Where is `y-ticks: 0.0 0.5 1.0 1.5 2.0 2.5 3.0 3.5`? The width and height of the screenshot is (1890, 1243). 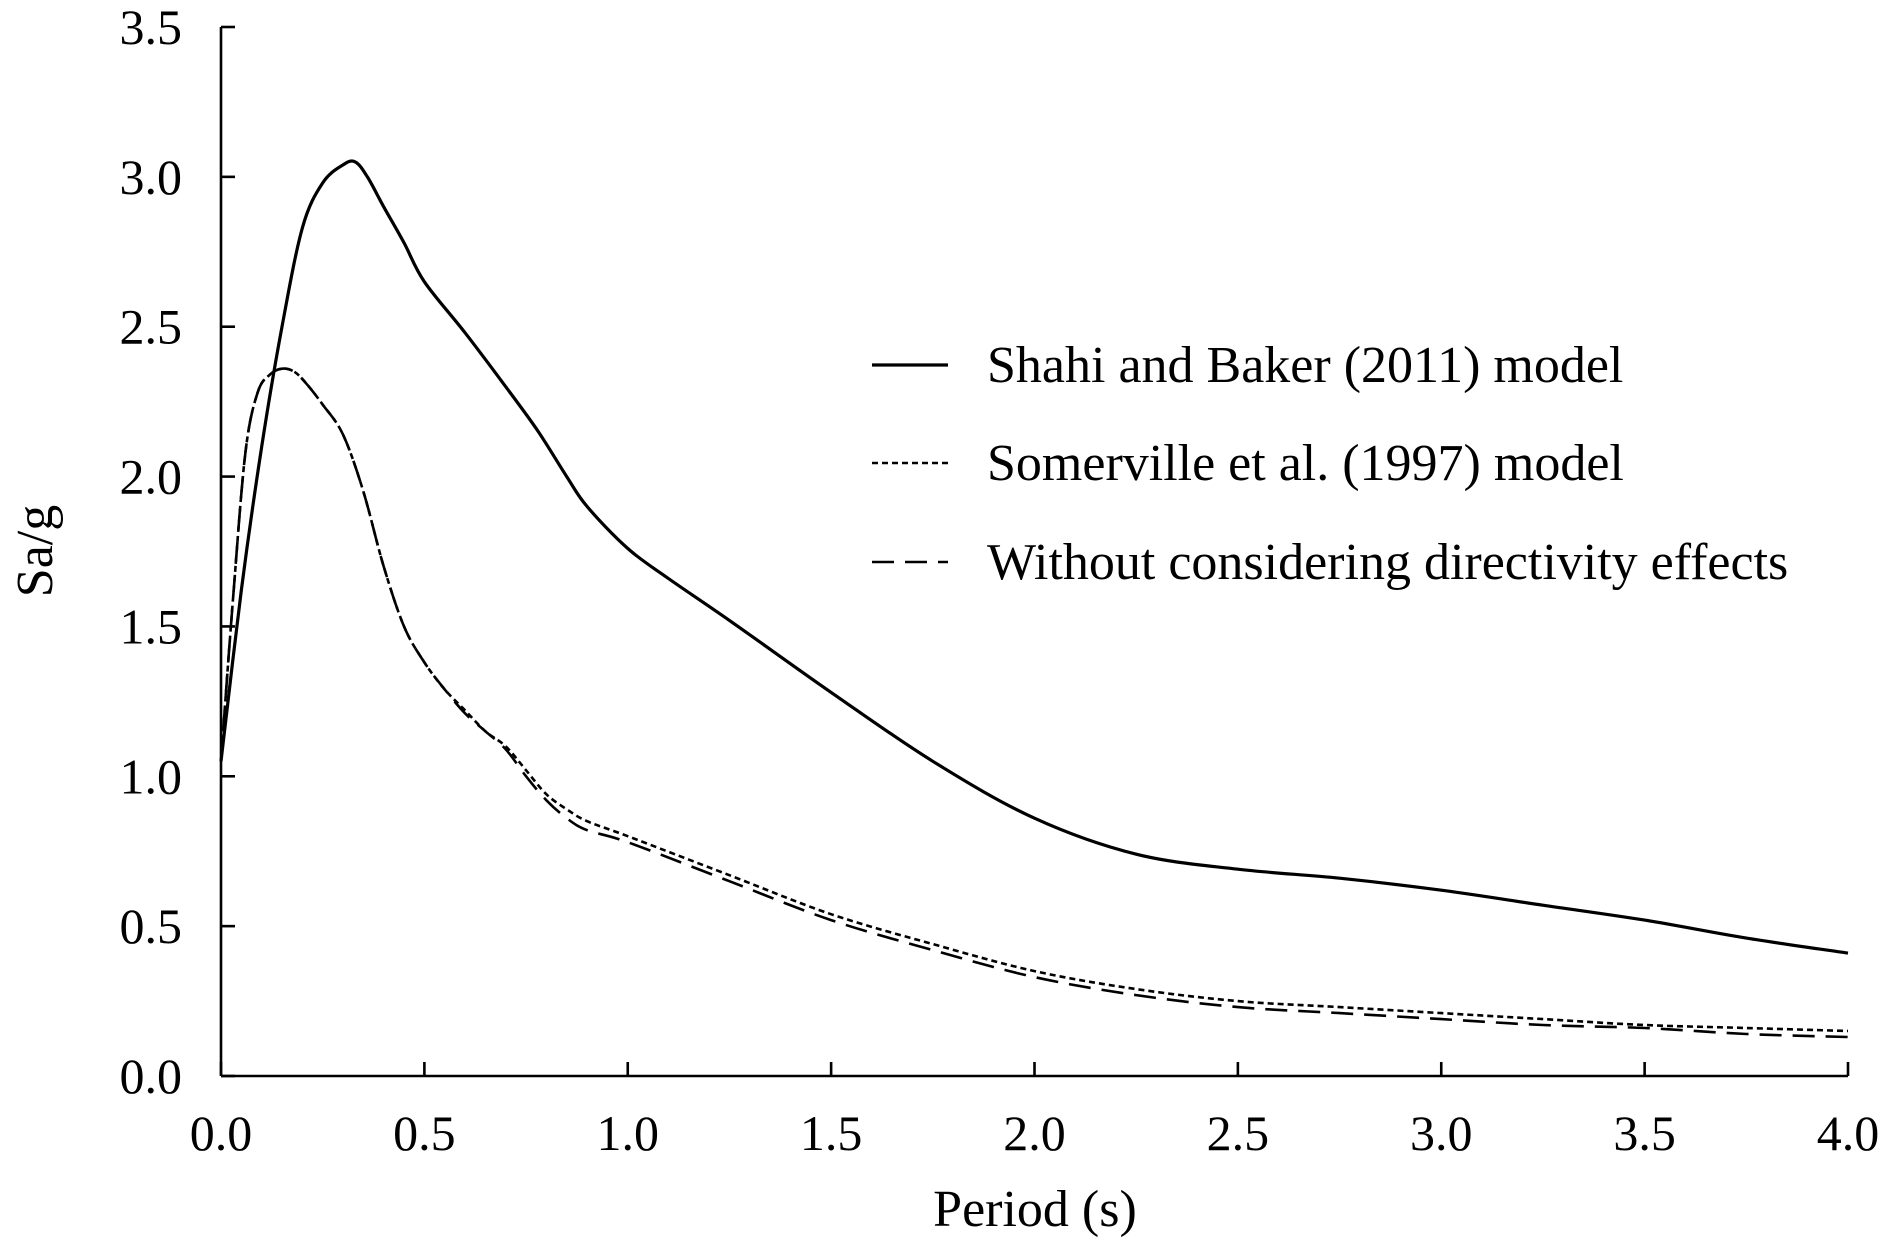
y-ticks: 0.0 0.5 1.0 1.5 2.0 2.5 3.0 3.5 is located at coordinates (177, 552).